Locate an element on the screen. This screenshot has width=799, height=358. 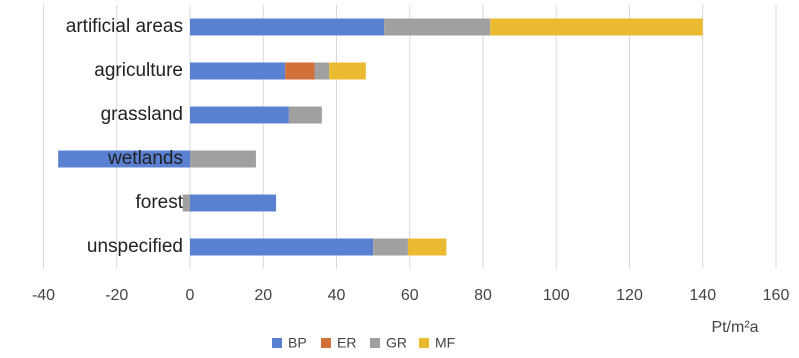
category-label: artificial areas is located at coordinates (124, 26).